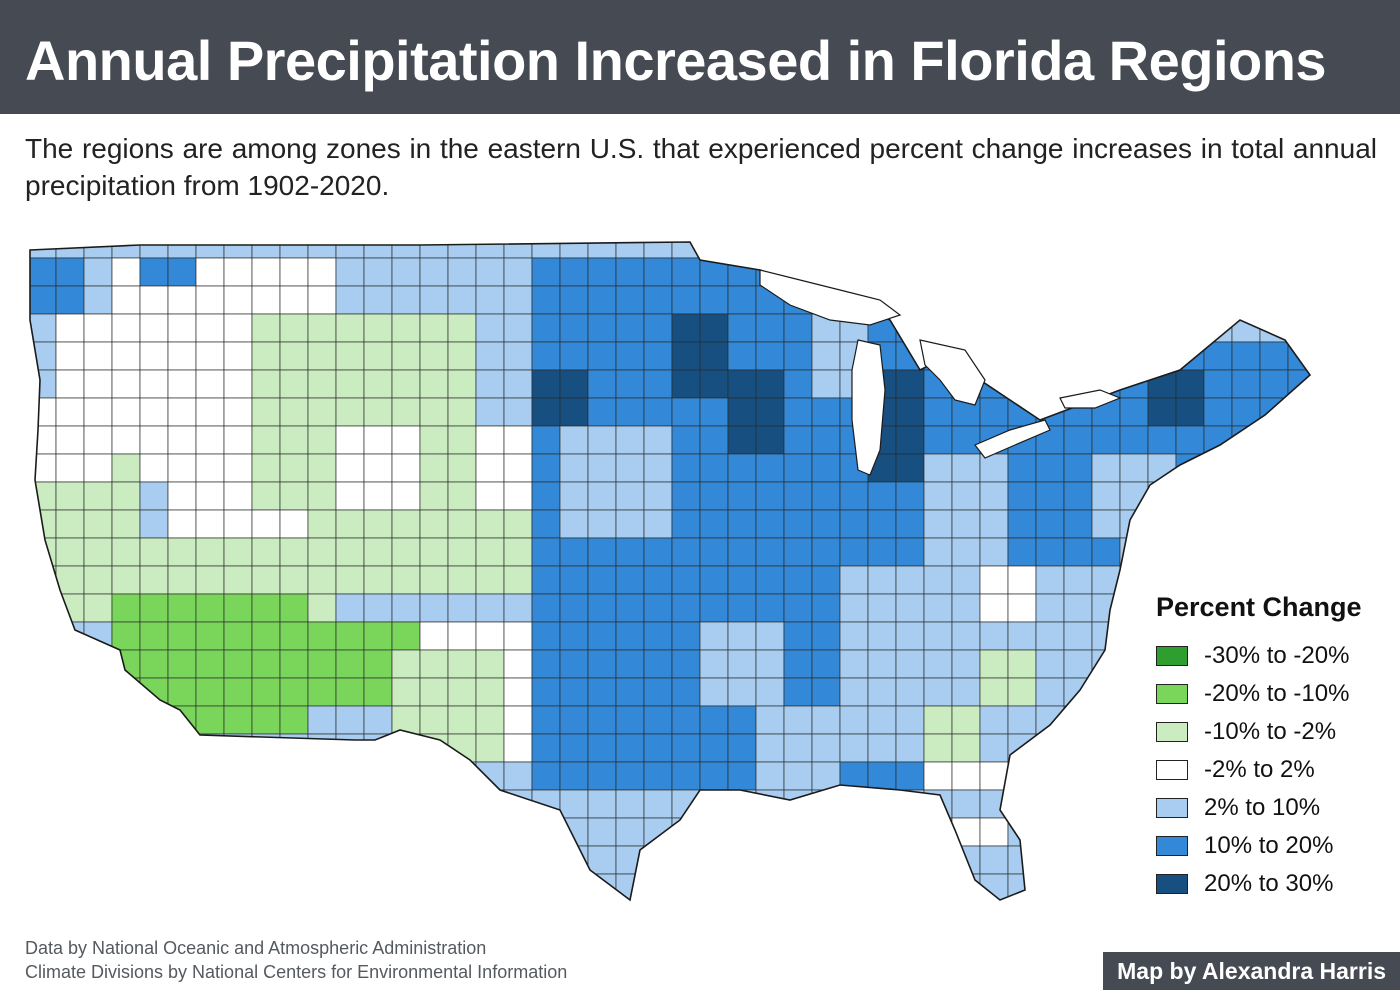 The width and height of the screenshot is (1400, 990). Describe the element at coordinates (1269, 845) in the screenshot. I see `legend-label: 10% to 20%` at that location.